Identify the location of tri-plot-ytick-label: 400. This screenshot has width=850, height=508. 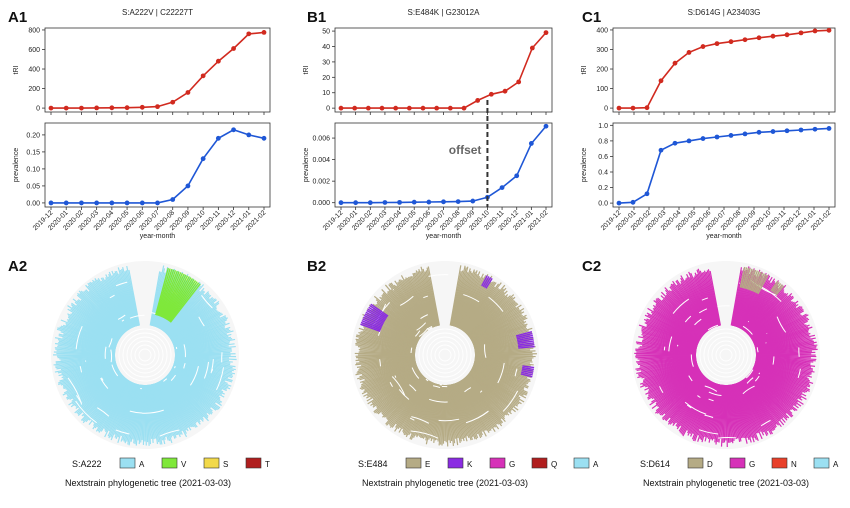
(602, 30).